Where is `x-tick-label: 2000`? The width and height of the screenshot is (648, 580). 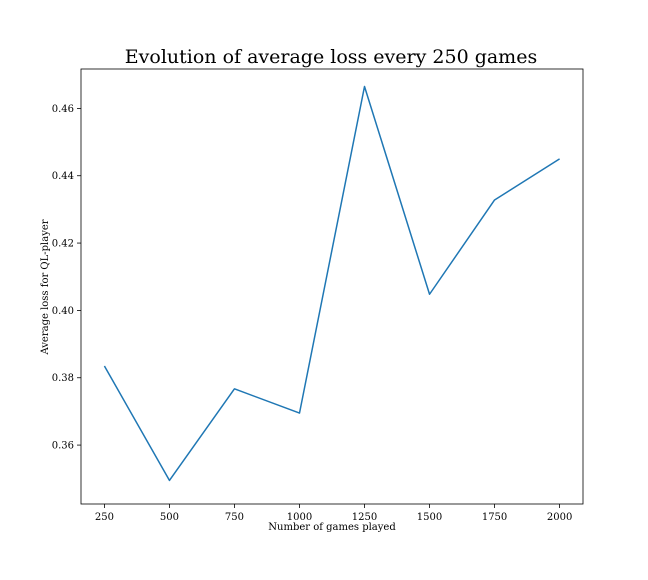 x-tick-label: 2000 is located at coordinates (559, 517).